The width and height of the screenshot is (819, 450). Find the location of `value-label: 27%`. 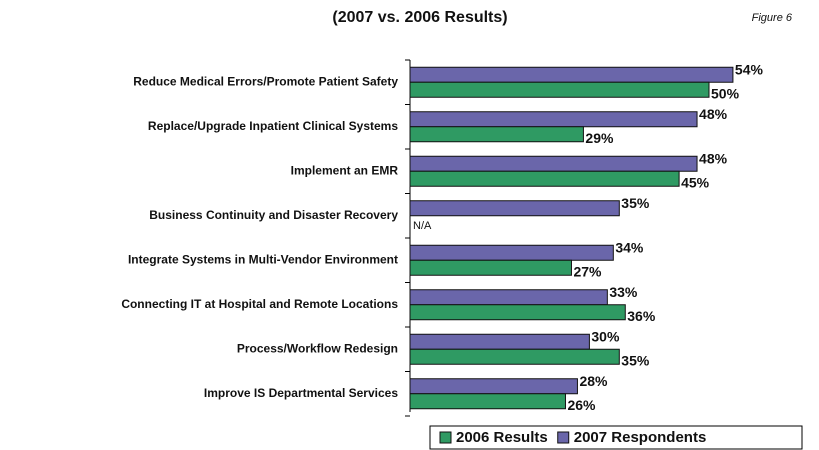

value-label: 27% is located at coordinates (587, 271).